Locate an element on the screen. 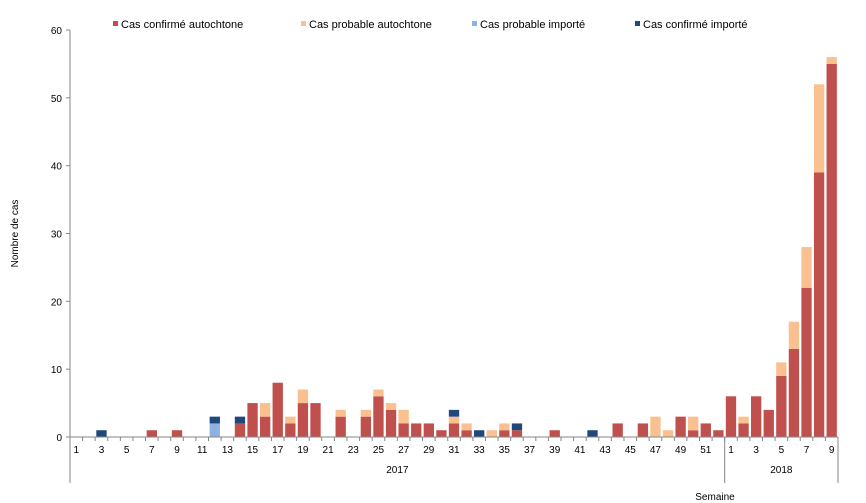 The image size is (866, 503). y-tick-label: 0 is located at coordinates (59, 438).